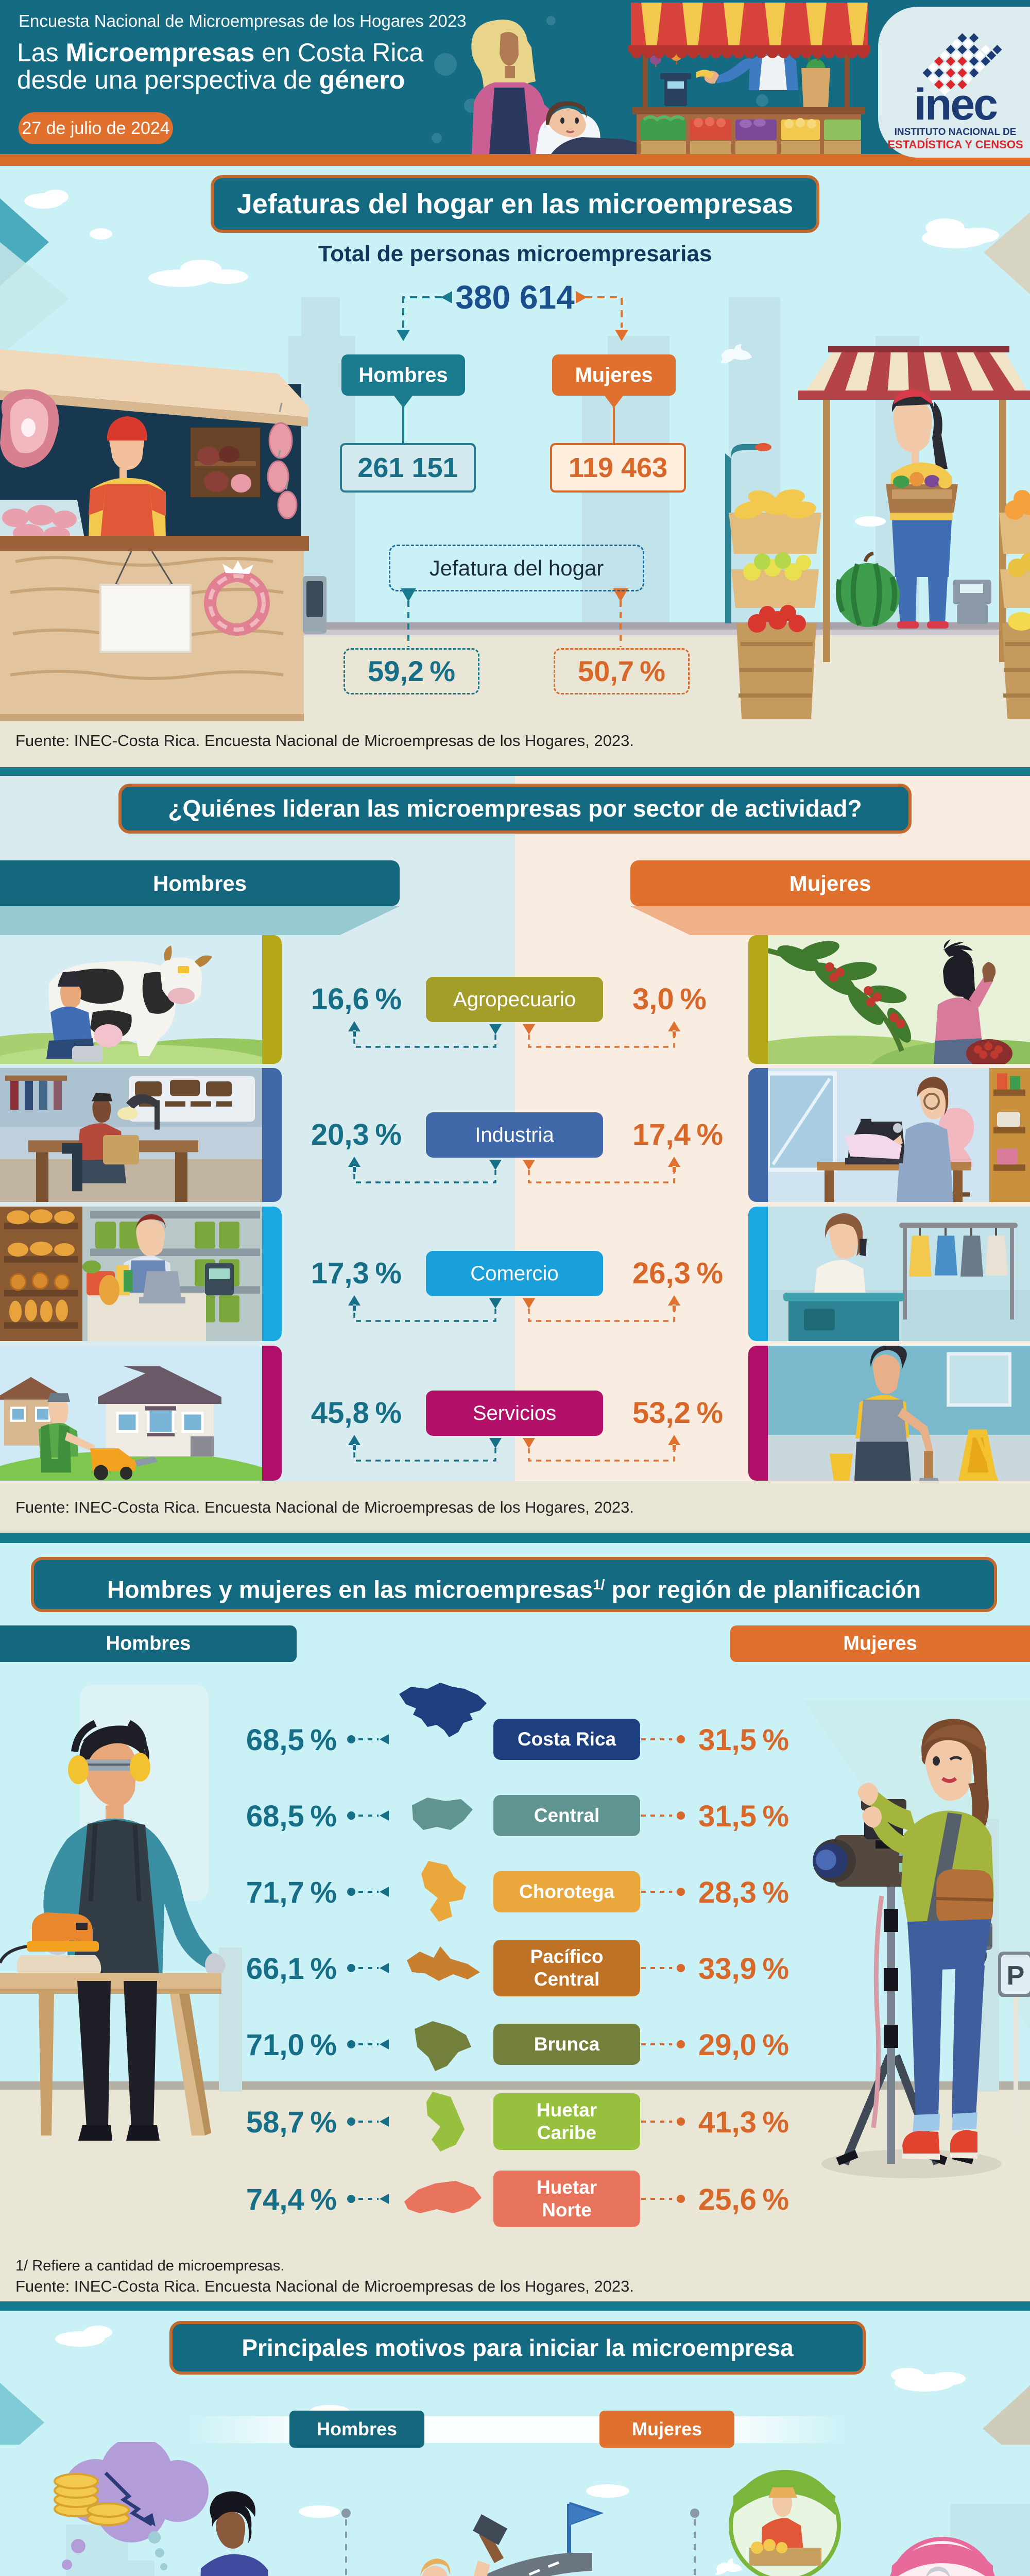 The image size is (1030, 2576). I want to click on svg-text: INSTITUTO NACIONAL DE, so click(956, 132).